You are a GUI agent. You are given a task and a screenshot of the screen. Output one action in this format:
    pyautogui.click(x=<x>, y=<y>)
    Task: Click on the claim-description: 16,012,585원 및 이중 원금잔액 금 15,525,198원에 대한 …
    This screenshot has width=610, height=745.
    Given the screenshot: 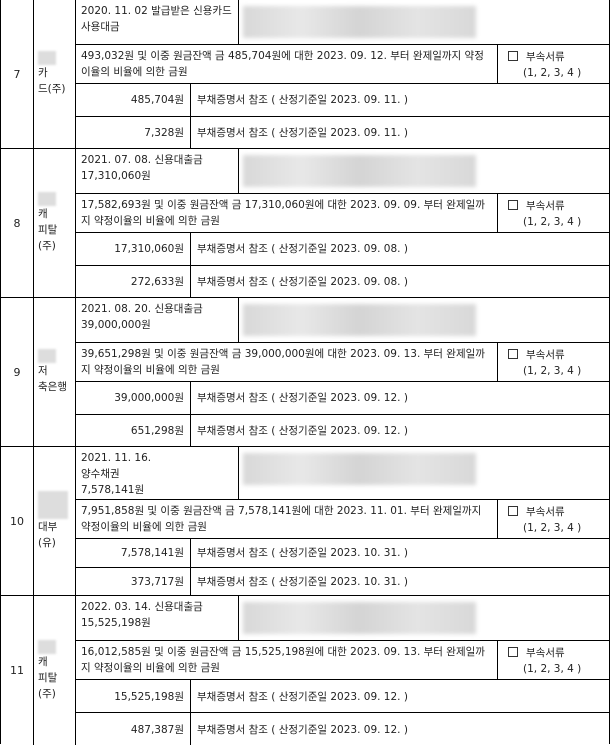 What is the action you would take?
    pyautogui.click(x=342, y=660)
    